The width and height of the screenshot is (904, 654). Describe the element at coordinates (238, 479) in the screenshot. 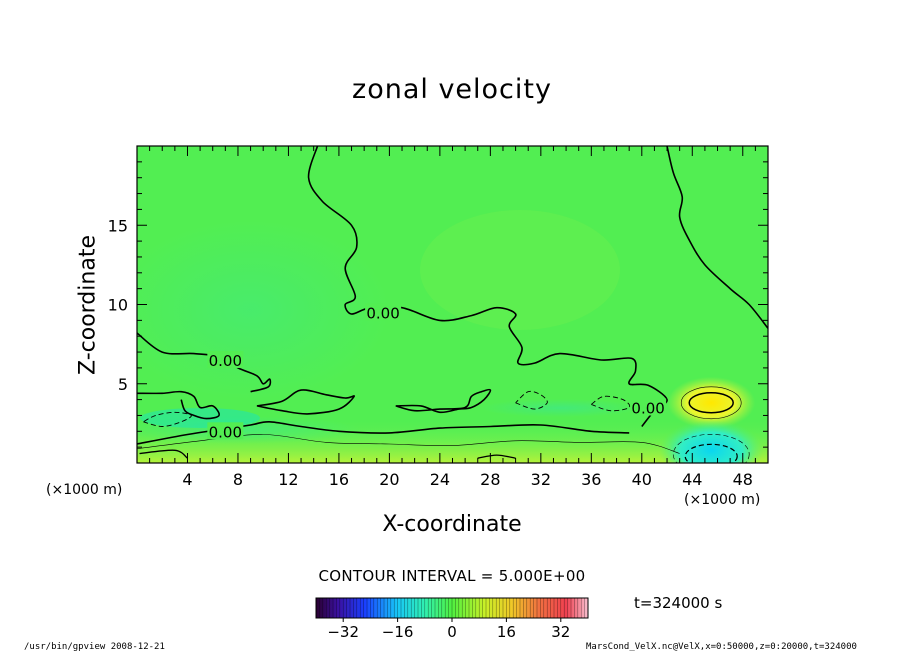

I see `x-tick-label: 8` at that location.